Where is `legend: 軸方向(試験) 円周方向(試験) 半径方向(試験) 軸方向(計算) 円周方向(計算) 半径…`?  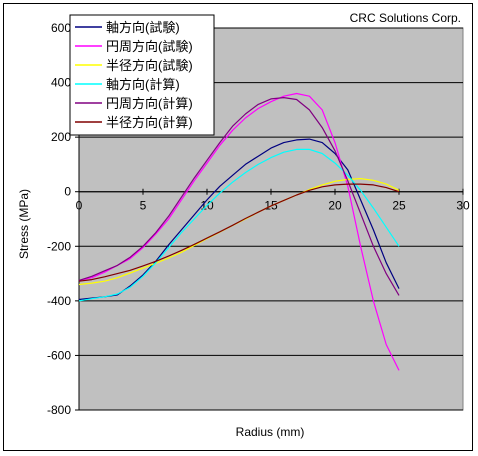
legend: 軸方向(試験) 円周方向(試験) 半径方向(試験) 軸方向(計算) 円周方向(計算) 半径… is located at coordinates (142, 75).